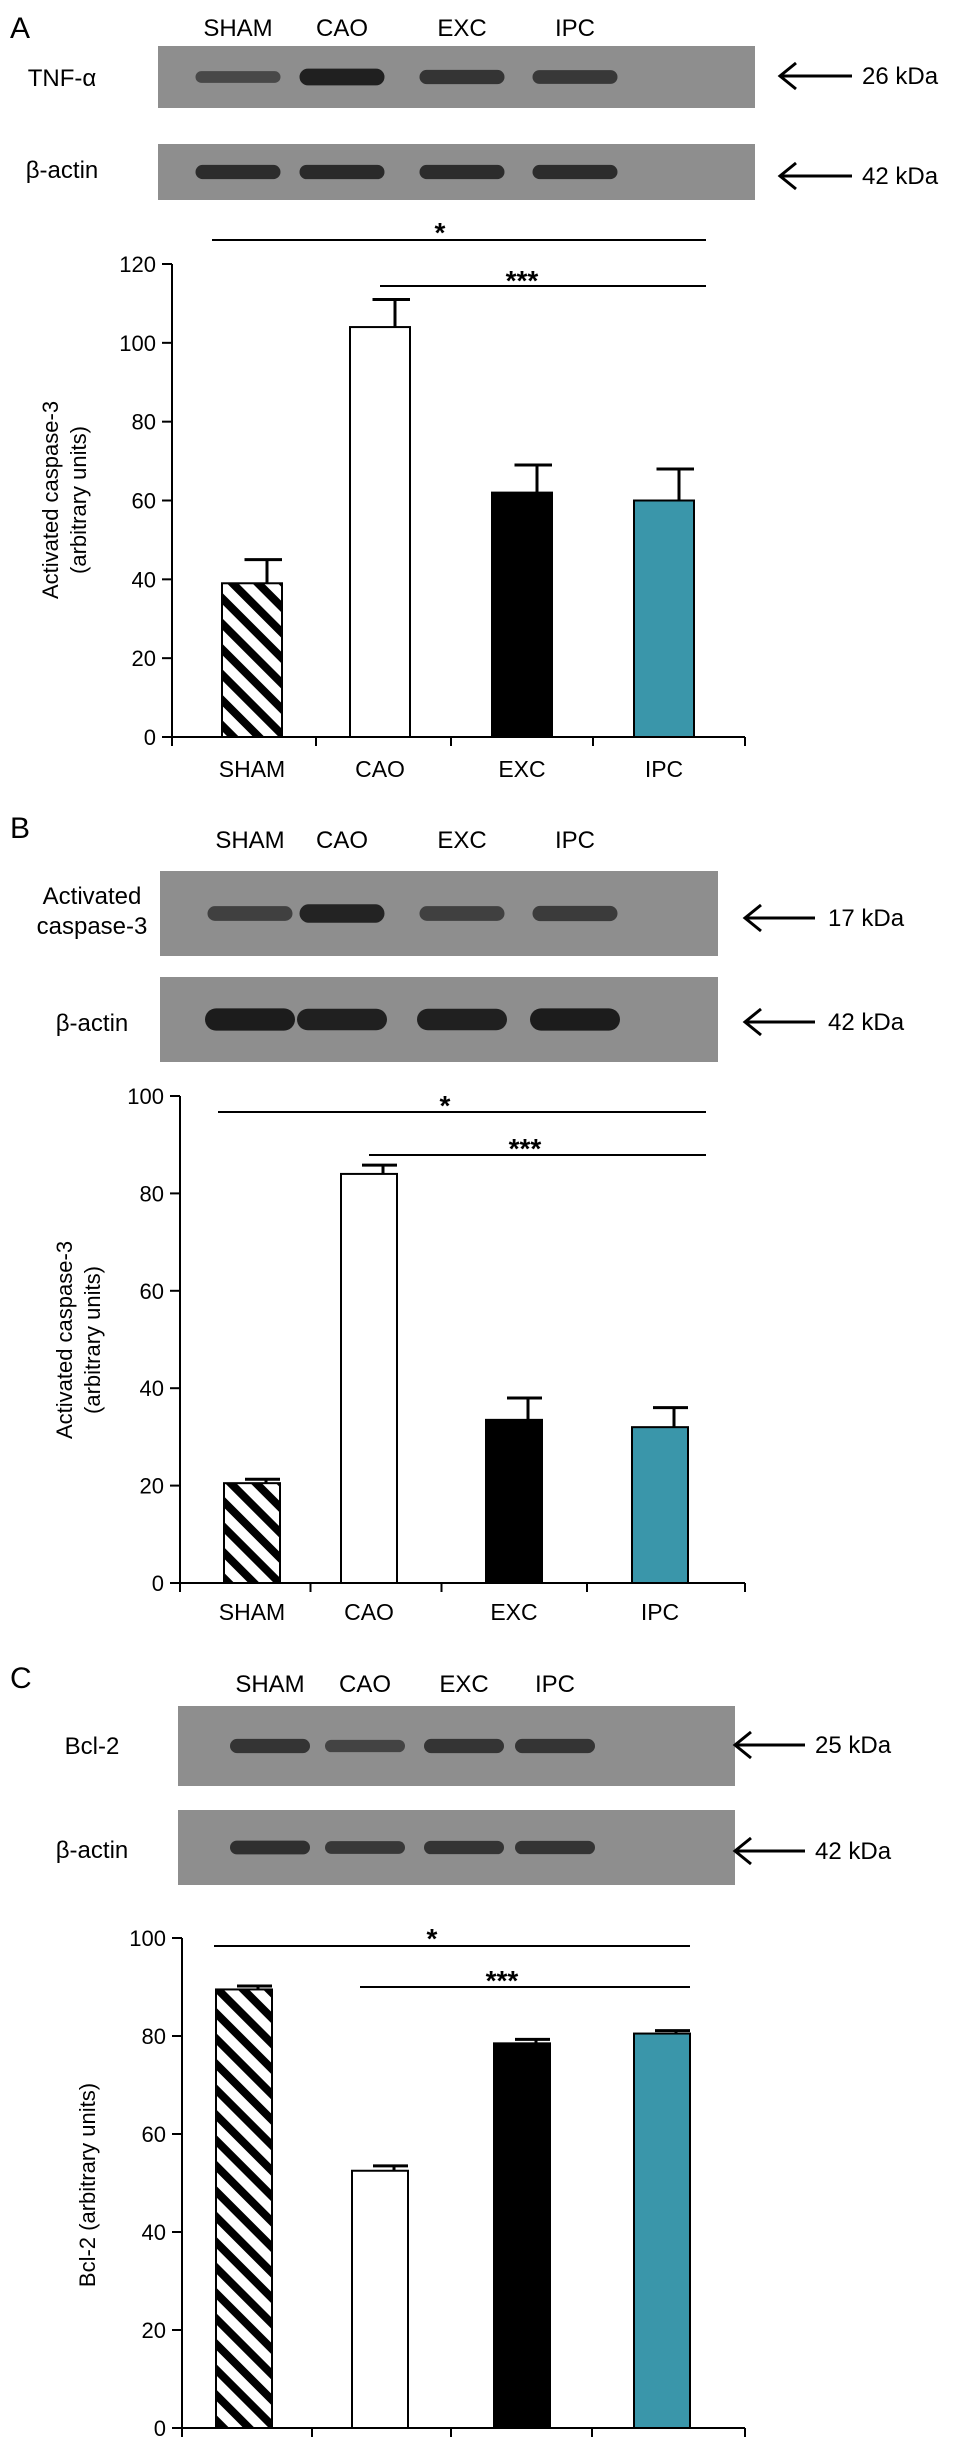  I want to click on blot-label: Activated, so click(92, 896).